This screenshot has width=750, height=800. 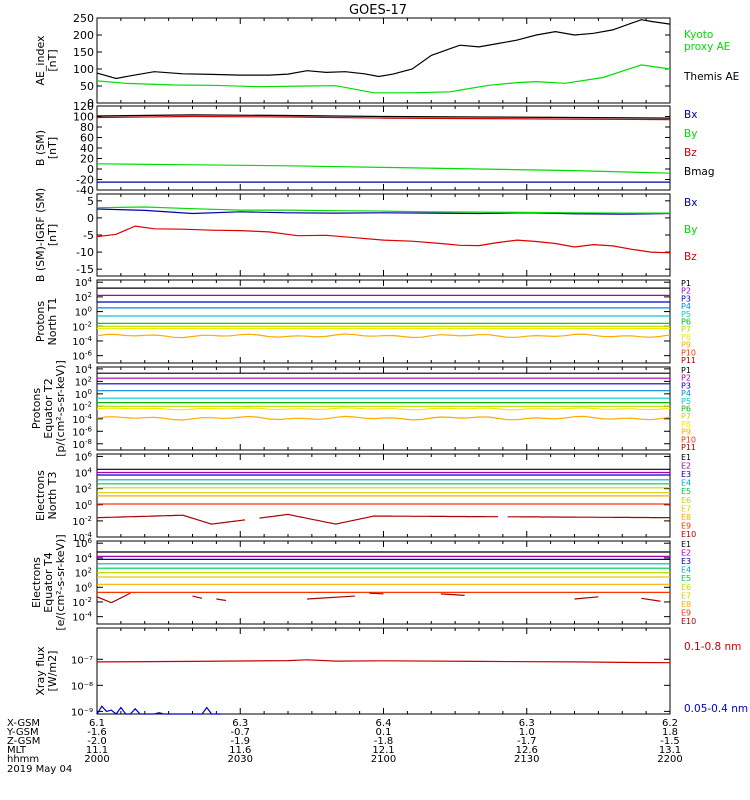 What do you see at coordinates (690, 115) in the screenshot?
I see `legend-label: Bx` at bounding box center [690, 115].